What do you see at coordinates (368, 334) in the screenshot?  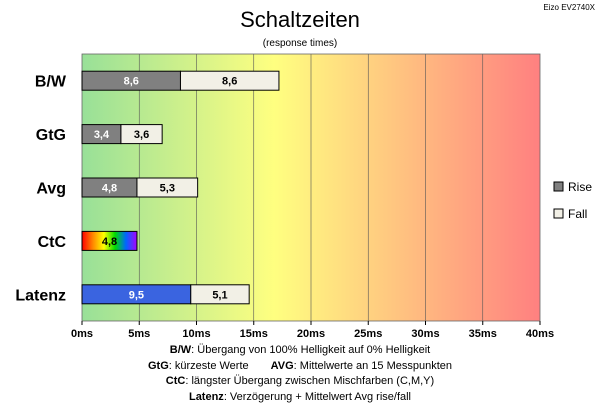 I see `tick-label: 25ms` at bounding box center [368, 334].